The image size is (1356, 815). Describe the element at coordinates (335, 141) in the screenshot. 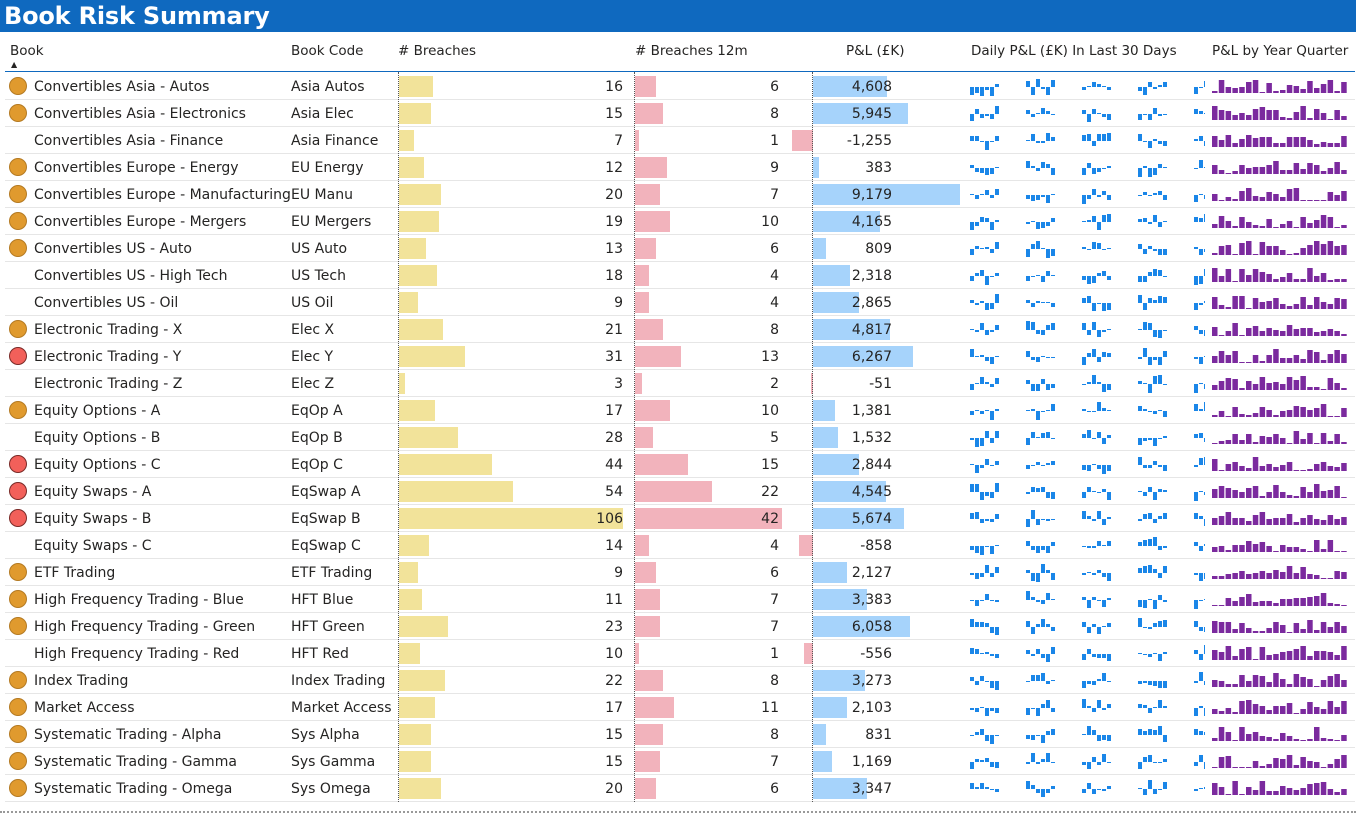

I see `book-code: Asia Finance` at that location.